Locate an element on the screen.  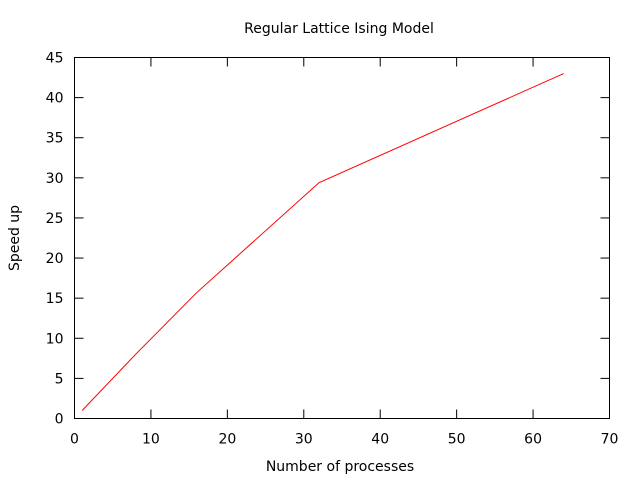
x-tick-label: 20 is located at coordinates (227, 440).